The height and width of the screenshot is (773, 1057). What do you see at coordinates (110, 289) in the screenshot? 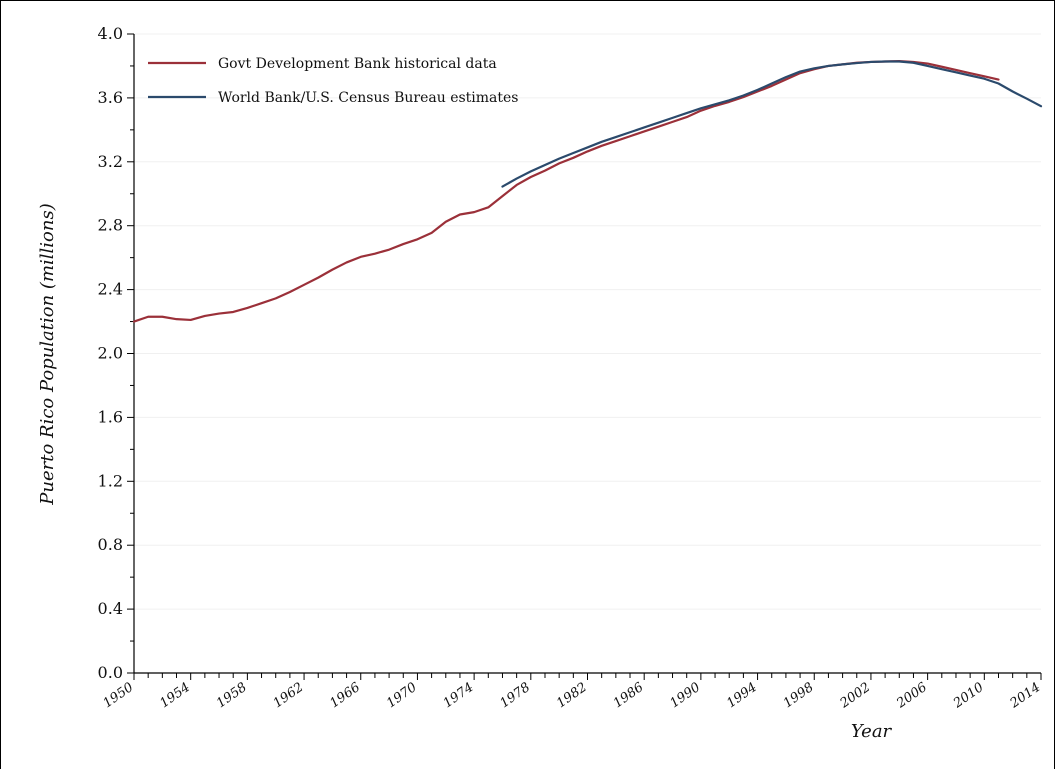
I see `y-tick-label: 2.4` at bounding box center [110, 289].